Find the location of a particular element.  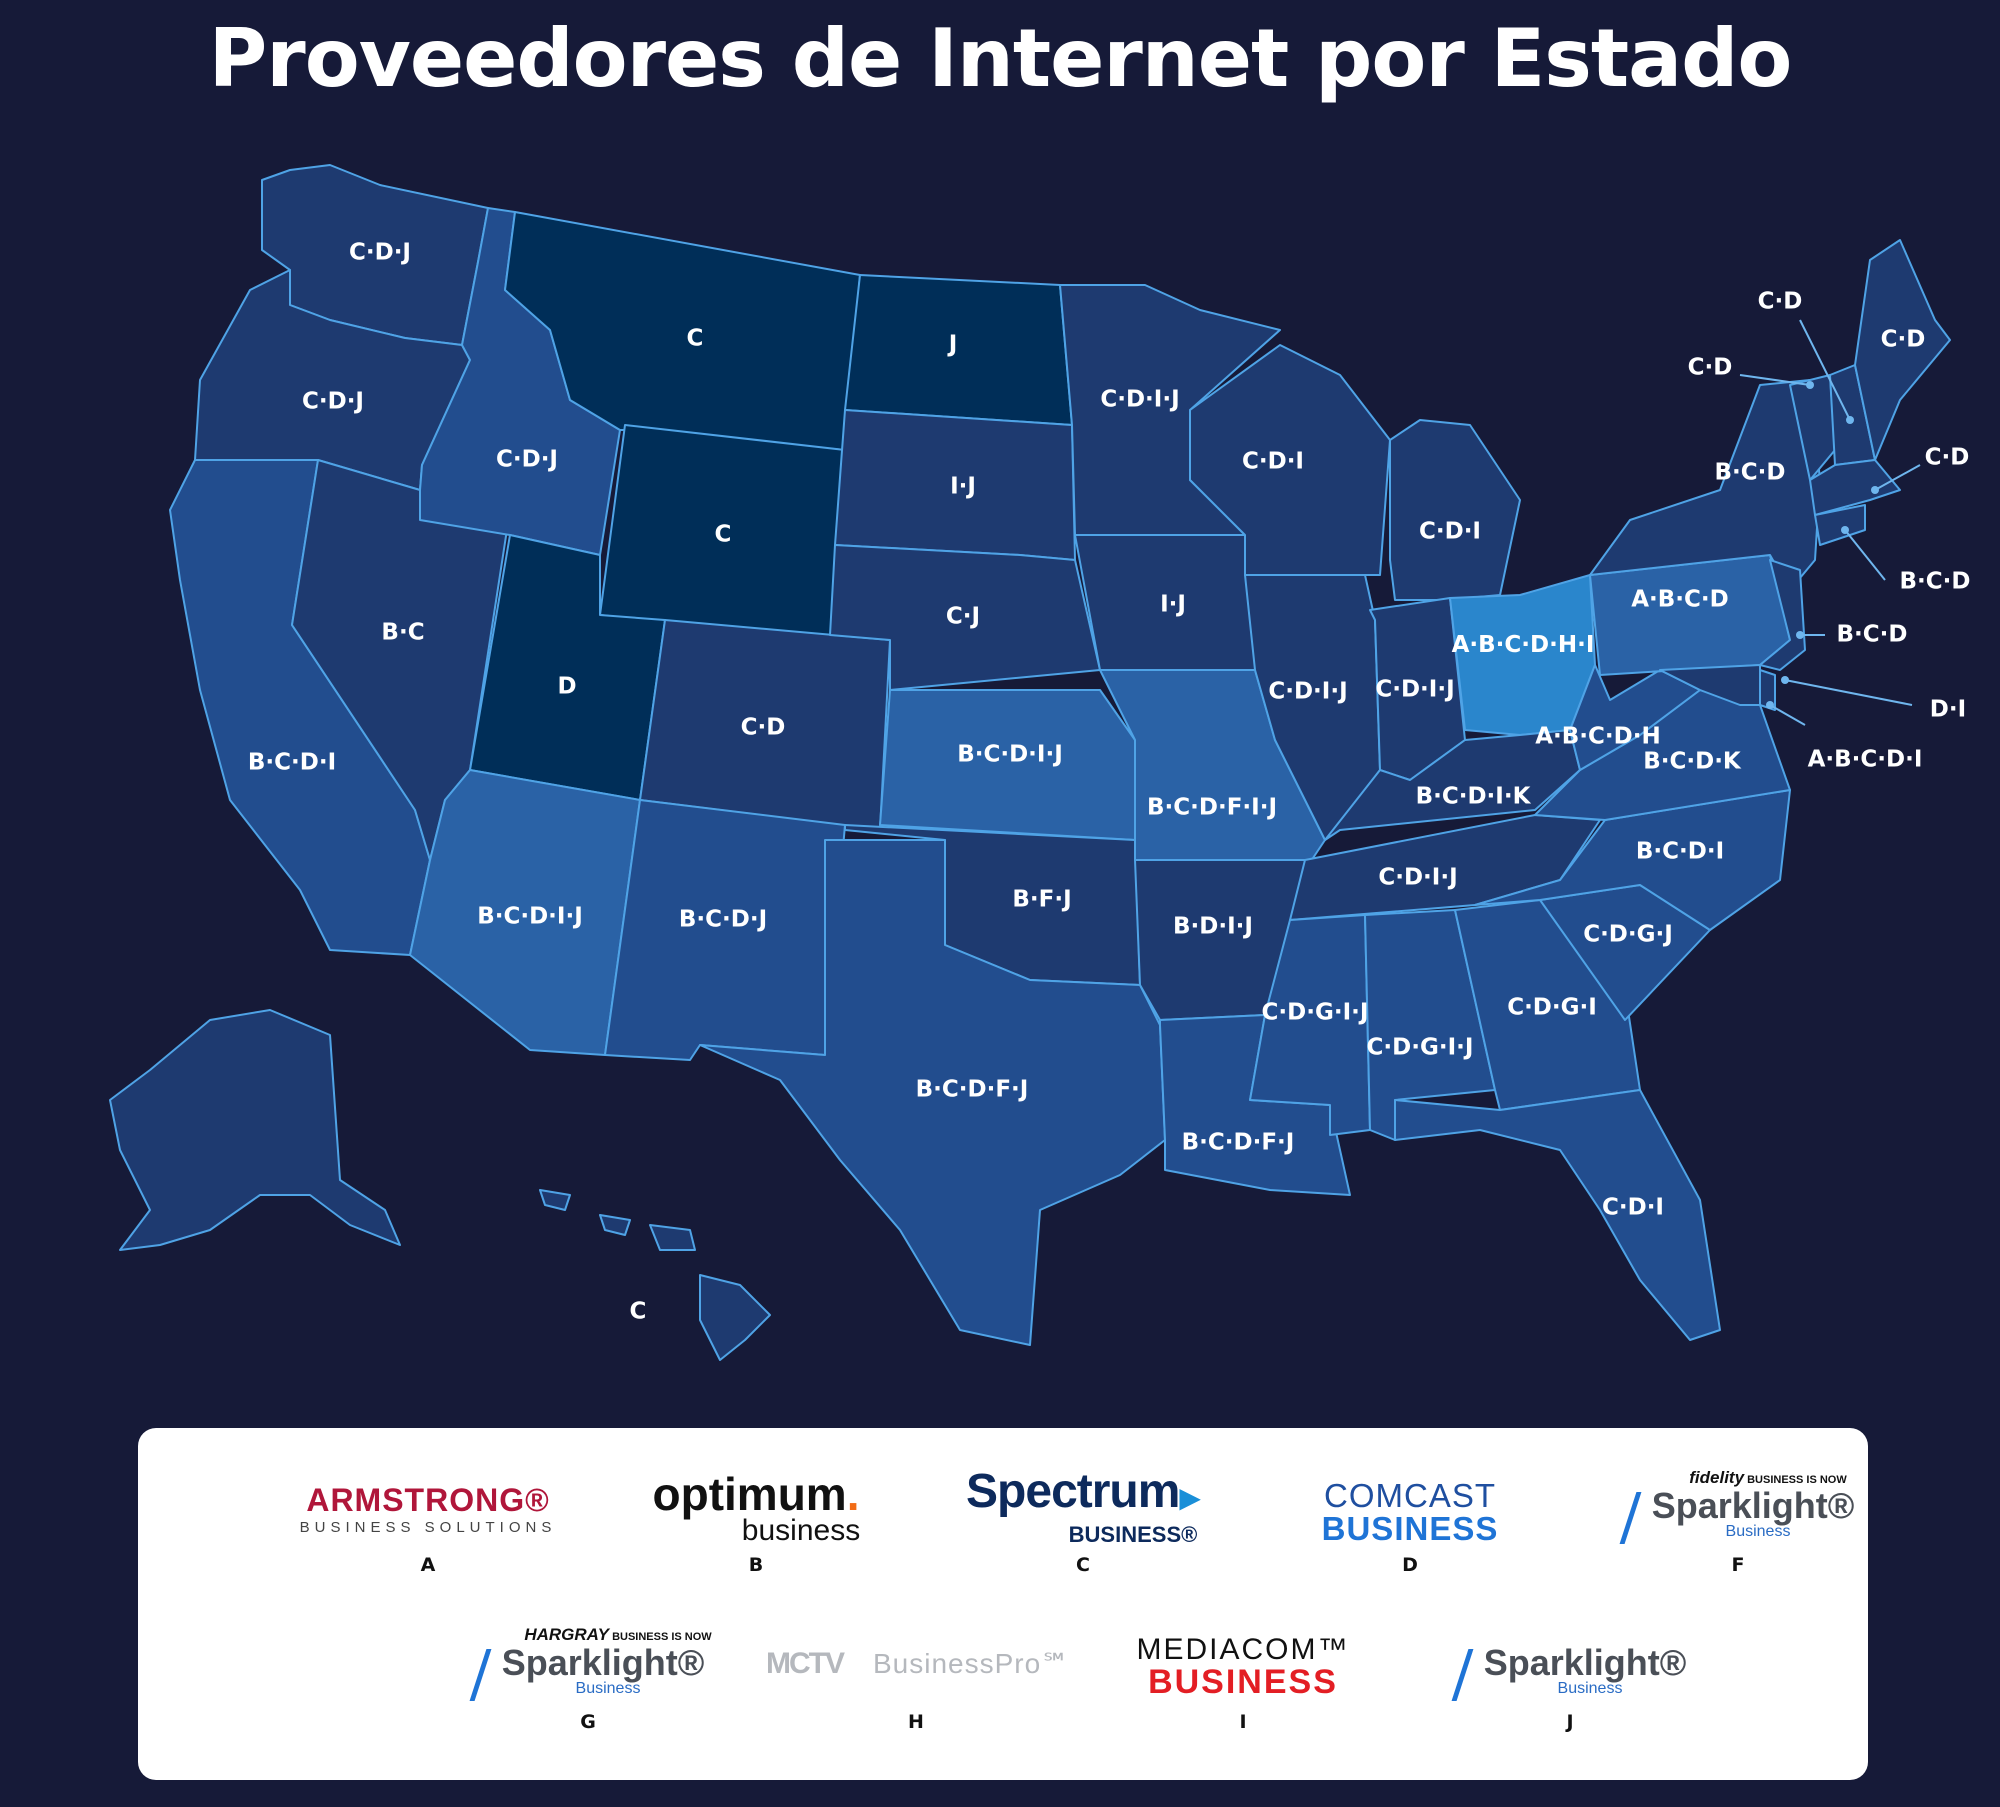

legend-letter: J is located at coordinates (1570, 1722).